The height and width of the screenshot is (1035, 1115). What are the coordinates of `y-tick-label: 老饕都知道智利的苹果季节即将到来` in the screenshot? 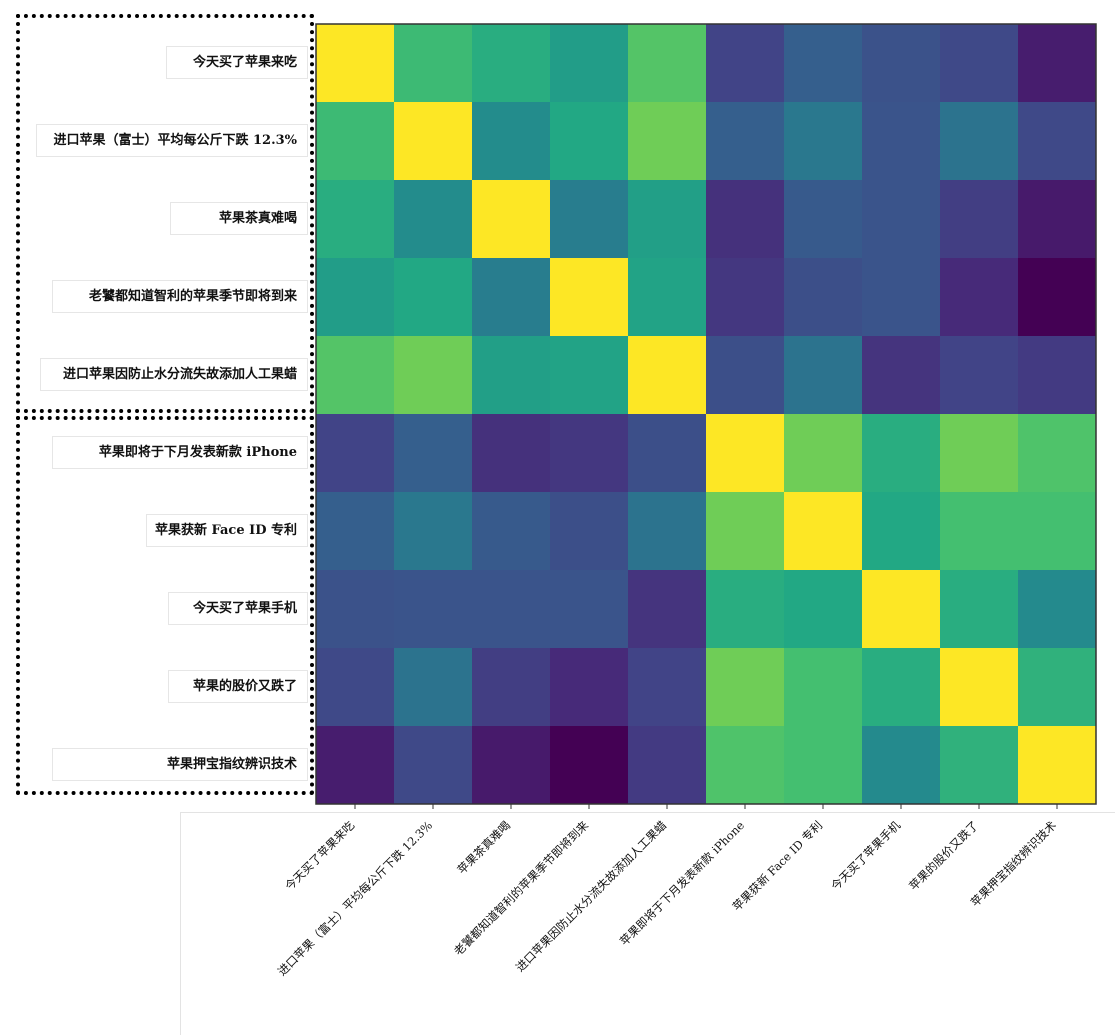 It's located at (180, 296).